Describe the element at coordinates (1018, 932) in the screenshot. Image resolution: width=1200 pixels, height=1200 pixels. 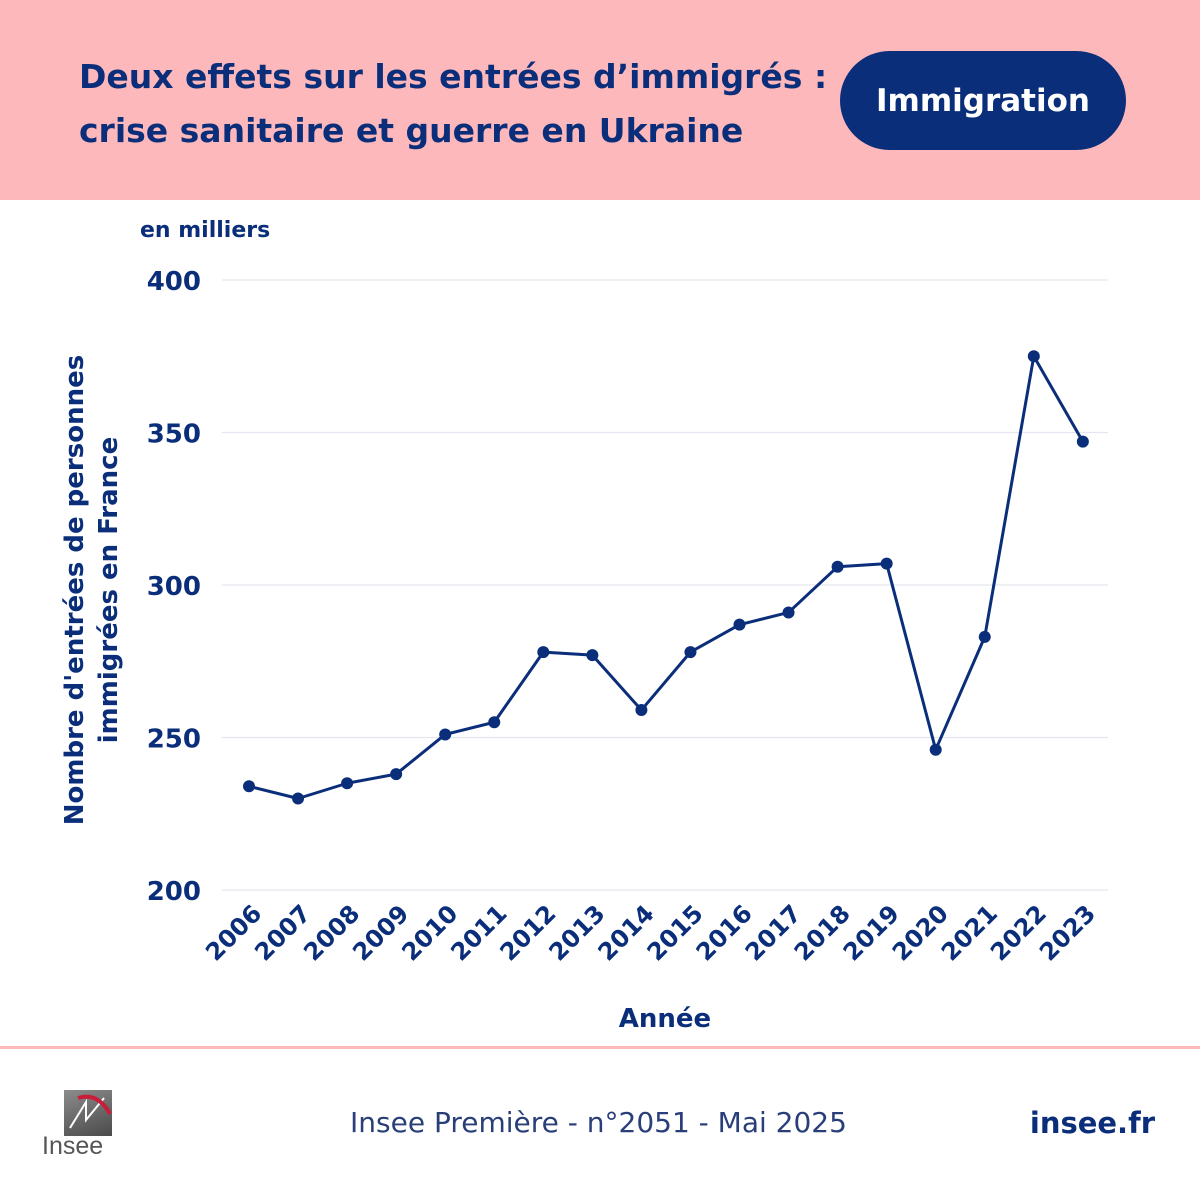
I see `x-tick-label: 2022` at that location.